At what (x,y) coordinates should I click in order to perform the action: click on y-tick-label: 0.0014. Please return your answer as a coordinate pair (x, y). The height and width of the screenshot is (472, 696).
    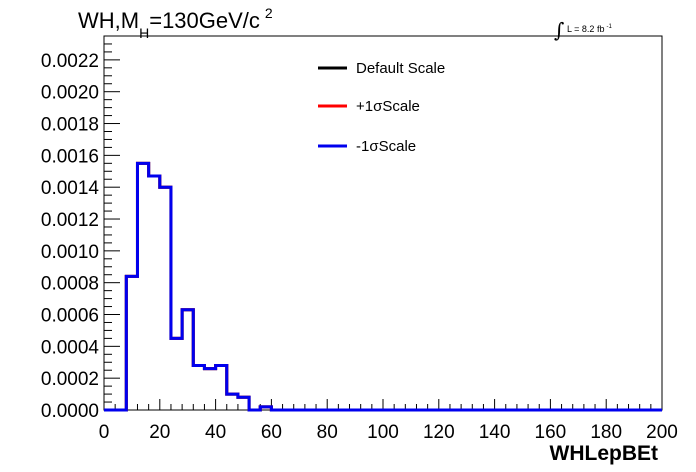
    Looking at the image, I should click on (70, 188).